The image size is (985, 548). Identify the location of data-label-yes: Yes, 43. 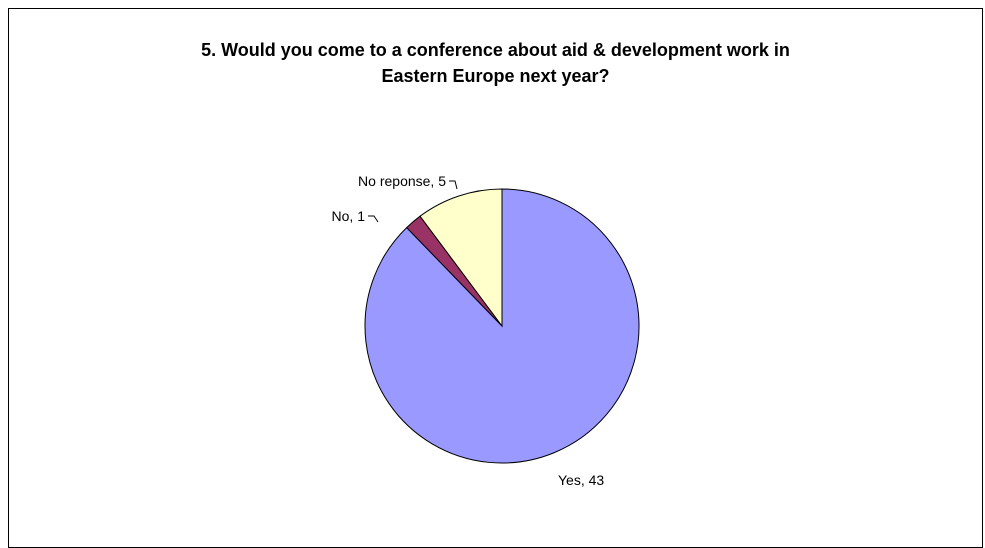
(581, 480).